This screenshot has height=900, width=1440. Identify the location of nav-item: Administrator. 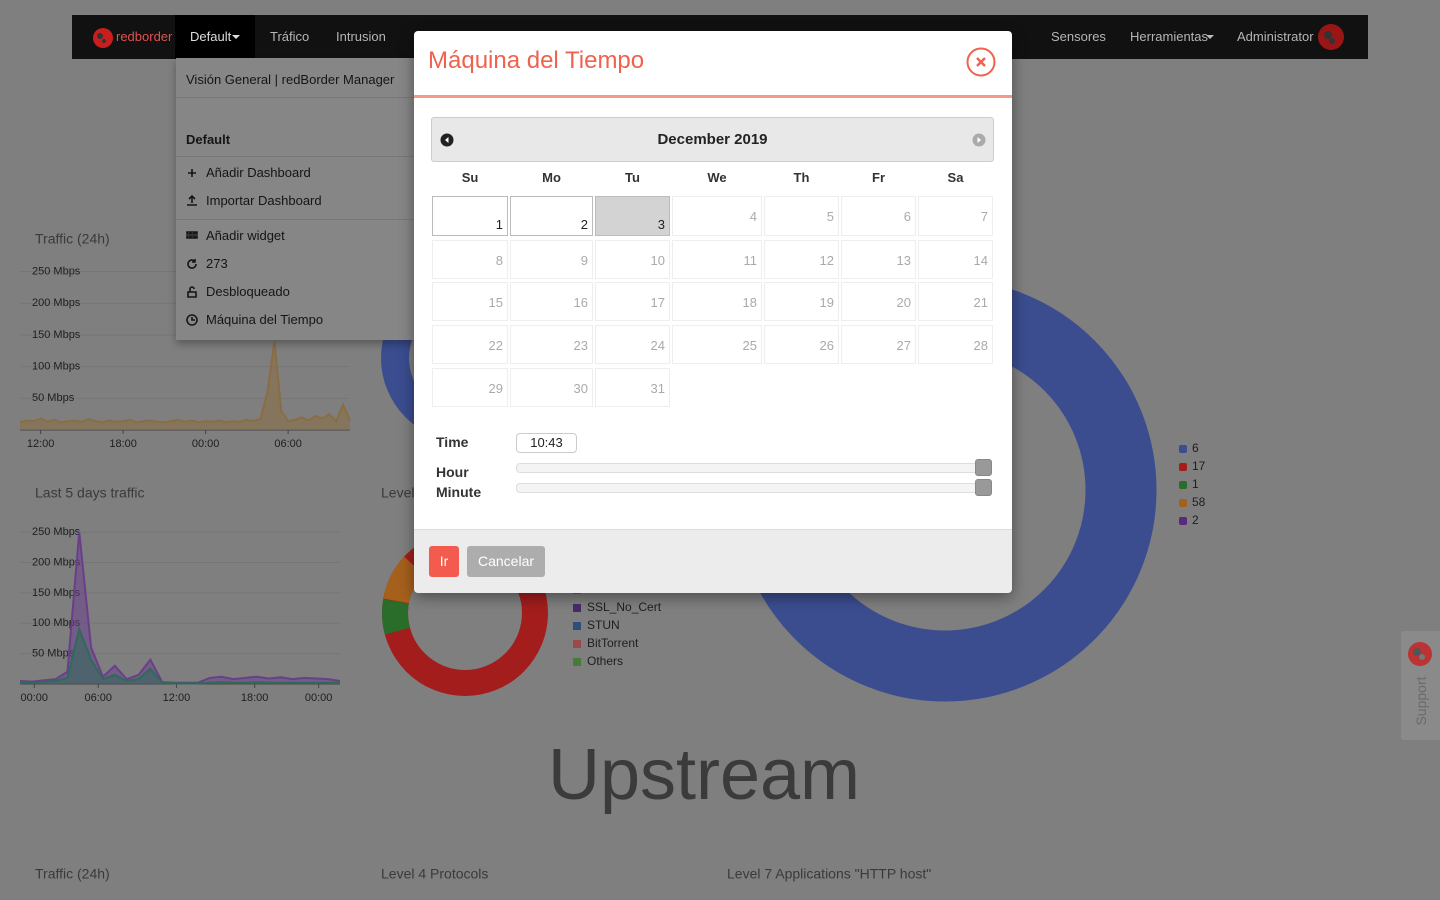
(1275, 36).